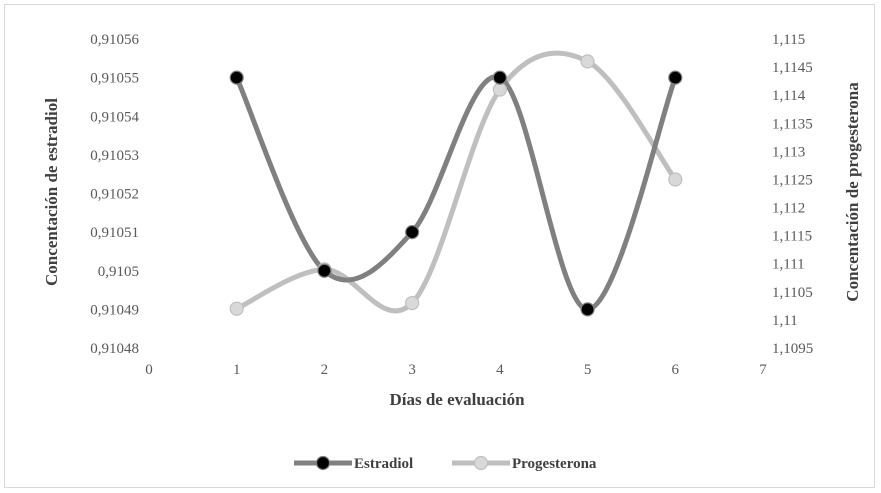  What do you see at coordinates (114, 310) in the screenshot?
I see `y-left-tick-label: 0,91049` at bounding box center [114, 310].